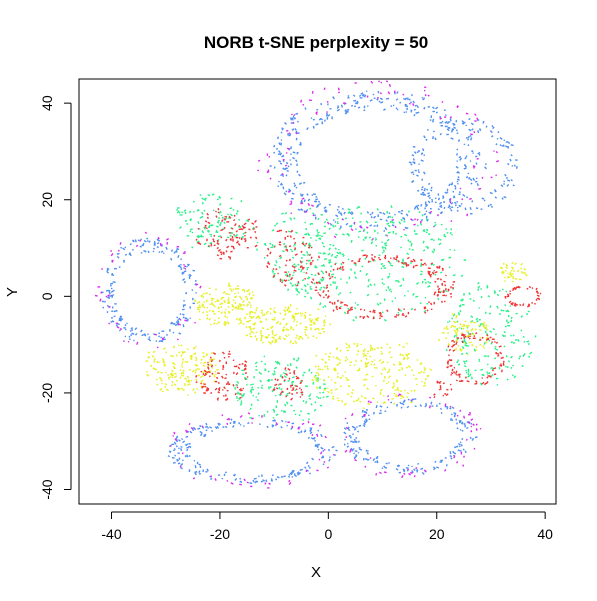 The image size is (597, 601). Describe the element at coordinates (47, 296) in the screenshot. I see `y-tick-label: 0` at that location.